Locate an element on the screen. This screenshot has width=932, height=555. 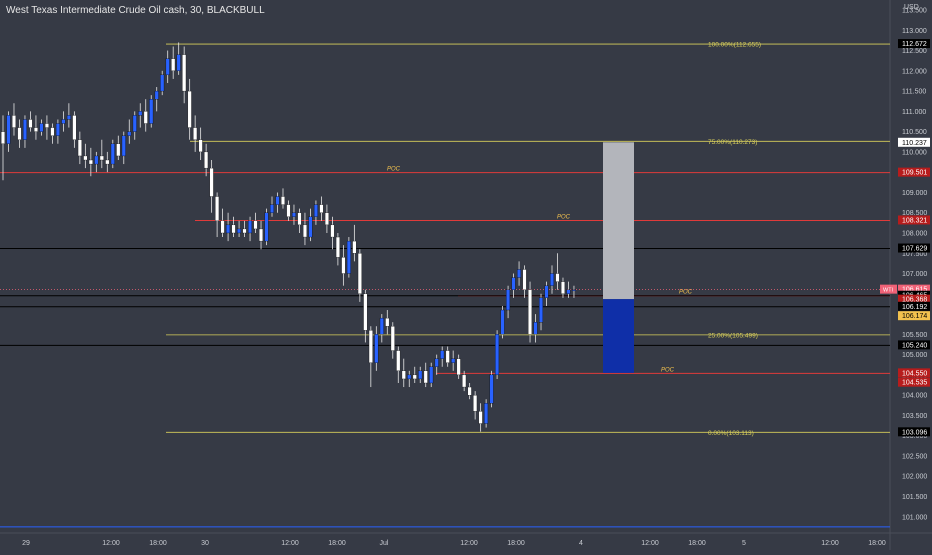
y-tick-label: 113.500 is located at coordinates (914, 11).